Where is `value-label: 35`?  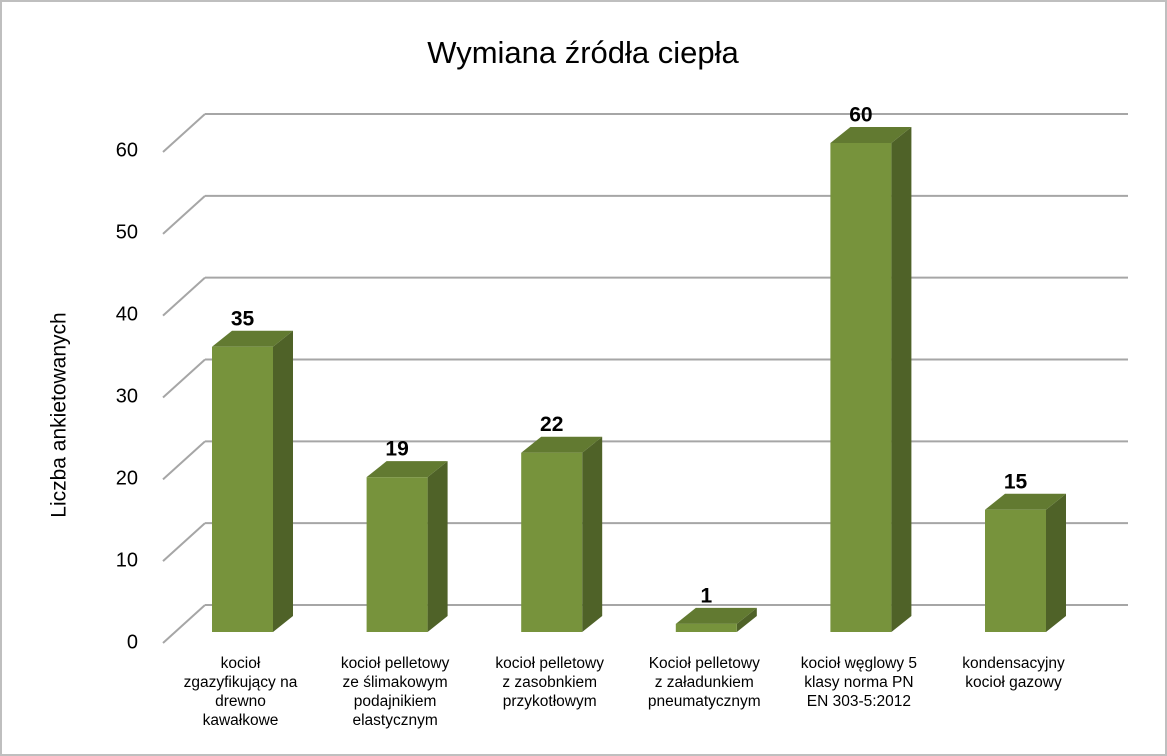 value-label: 35 is located at coordinates (243, 318).